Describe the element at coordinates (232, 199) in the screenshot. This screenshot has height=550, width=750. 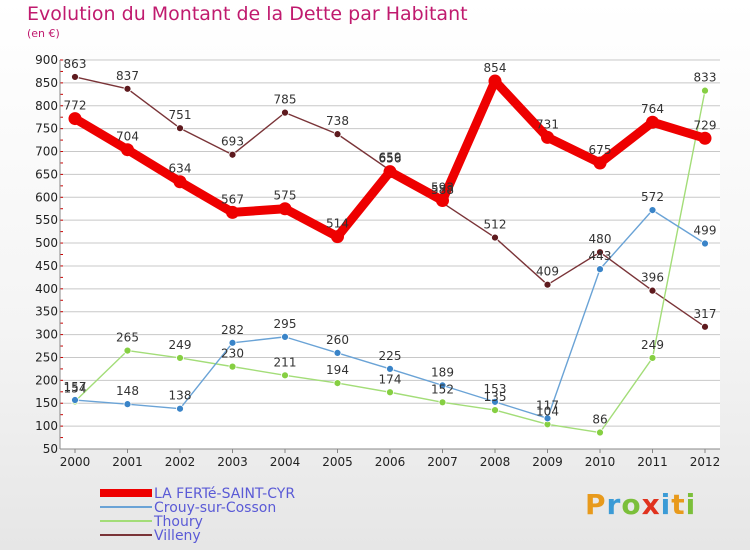
I see `data-label: 567` at that location.